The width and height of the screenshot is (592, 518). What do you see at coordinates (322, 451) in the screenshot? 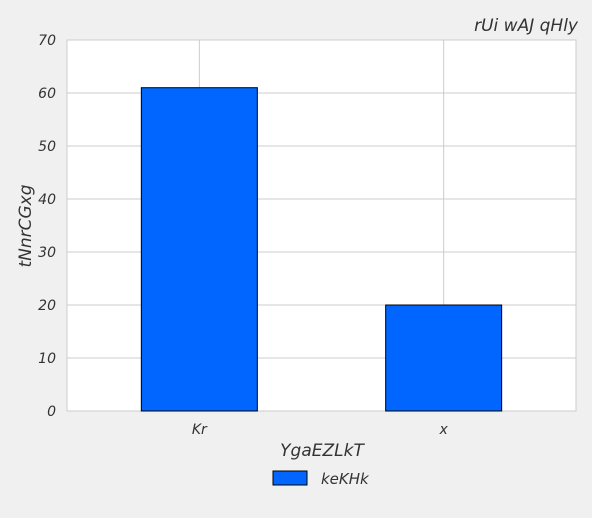
I see `x-axis-label: YgaEZLkT` at bounding box center [322, 451].